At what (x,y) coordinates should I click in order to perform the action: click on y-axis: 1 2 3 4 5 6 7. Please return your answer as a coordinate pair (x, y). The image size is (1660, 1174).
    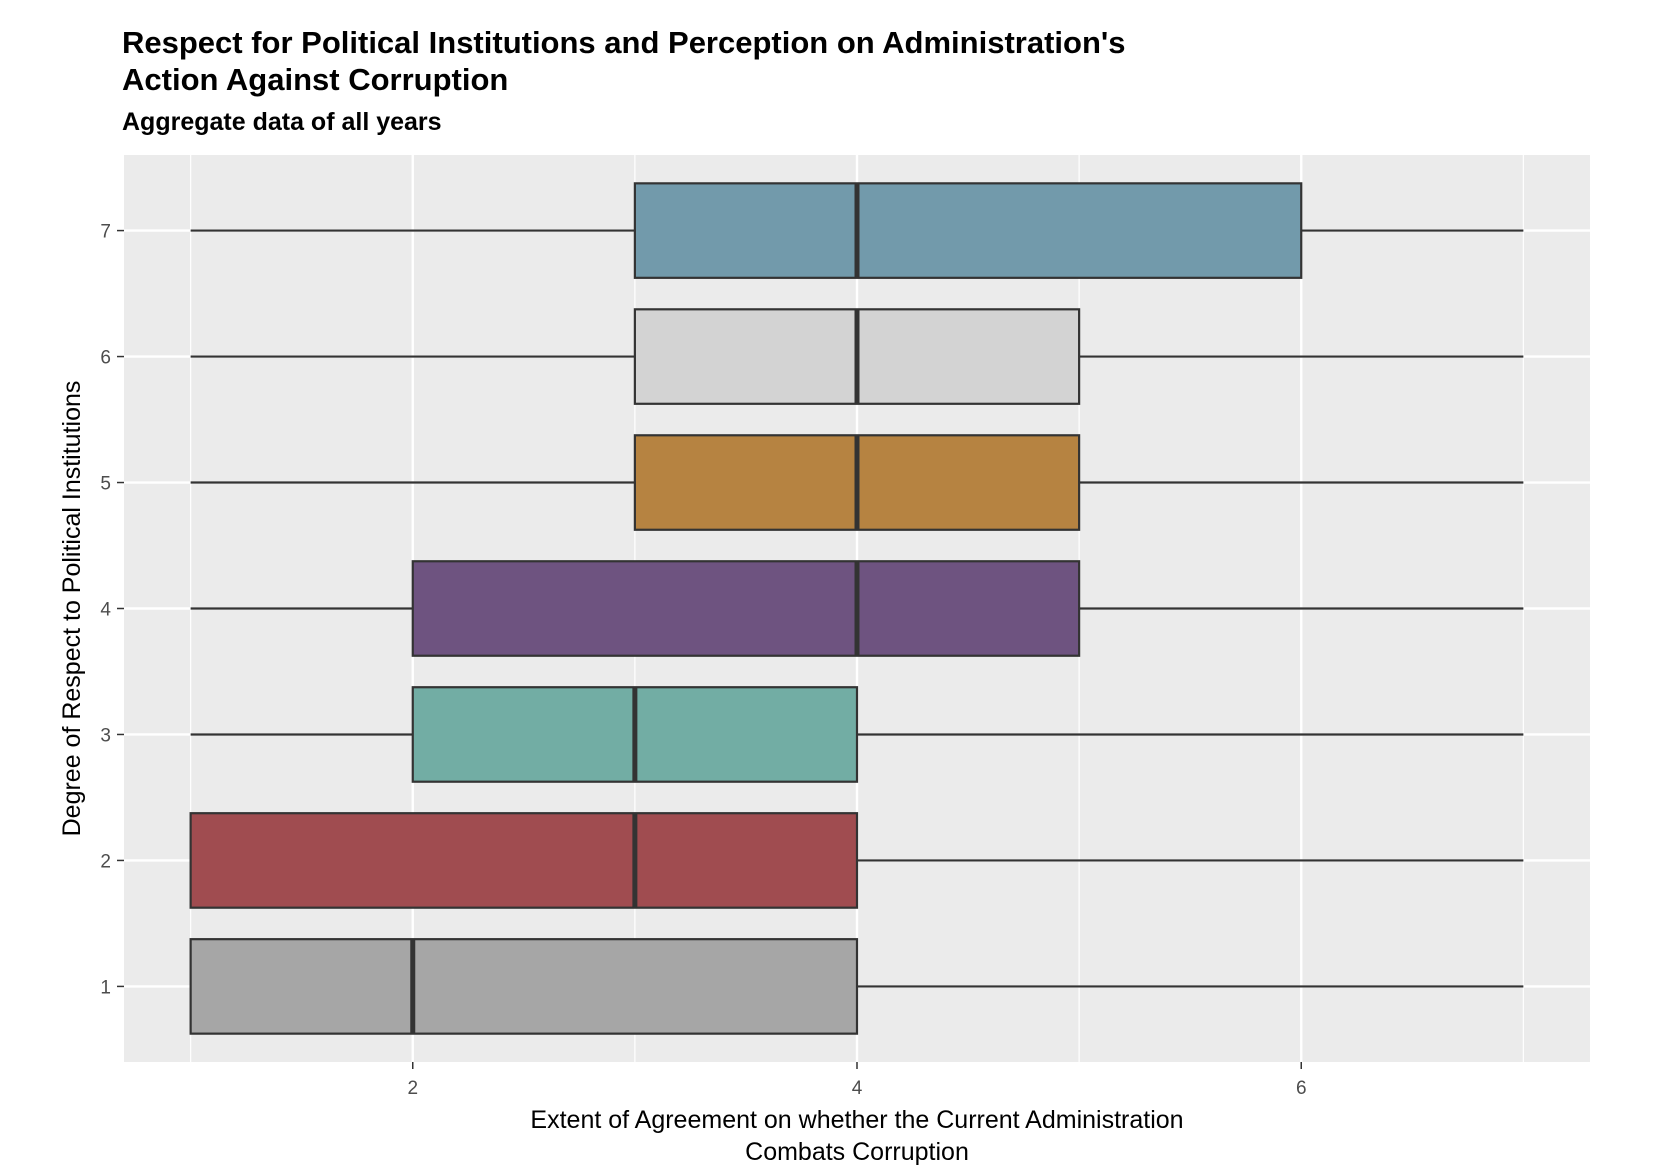
    Looking at the image, I should click on (112, 610).